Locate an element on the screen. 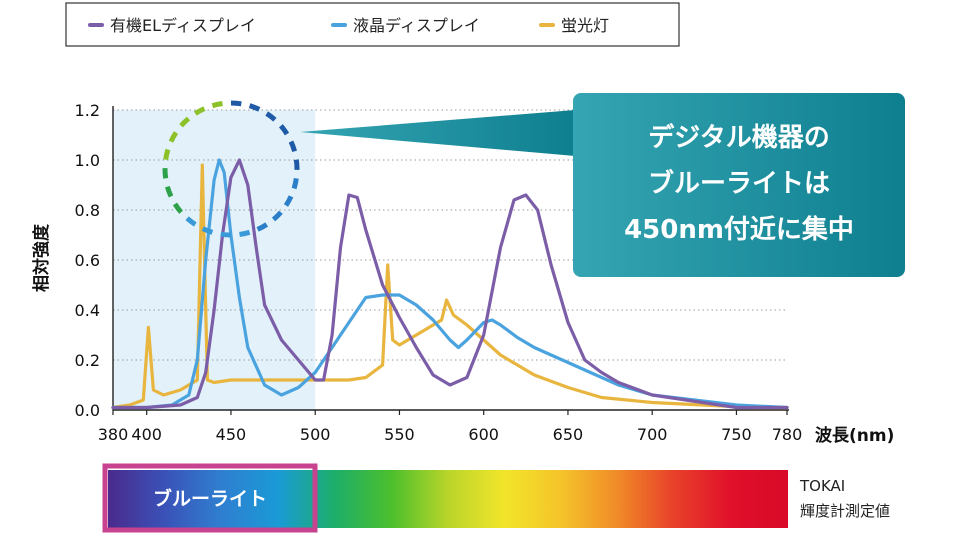 Image resolution: width=954 pixels, height=540 pixels. x-axis-title: 波長(nm) is located at coordinates (854, 435).